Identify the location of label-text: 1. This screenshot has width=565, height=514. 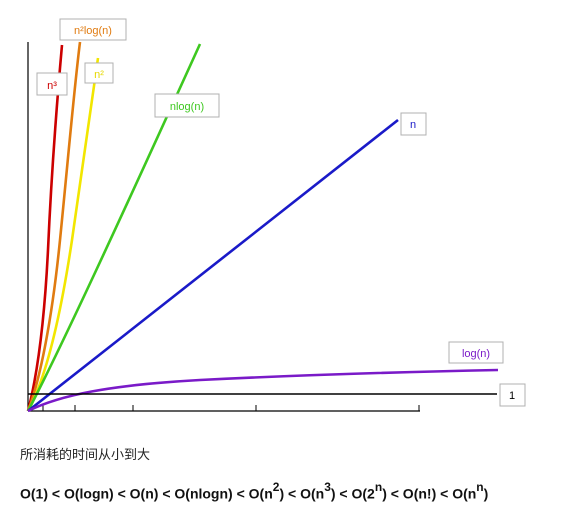
(512, 396).